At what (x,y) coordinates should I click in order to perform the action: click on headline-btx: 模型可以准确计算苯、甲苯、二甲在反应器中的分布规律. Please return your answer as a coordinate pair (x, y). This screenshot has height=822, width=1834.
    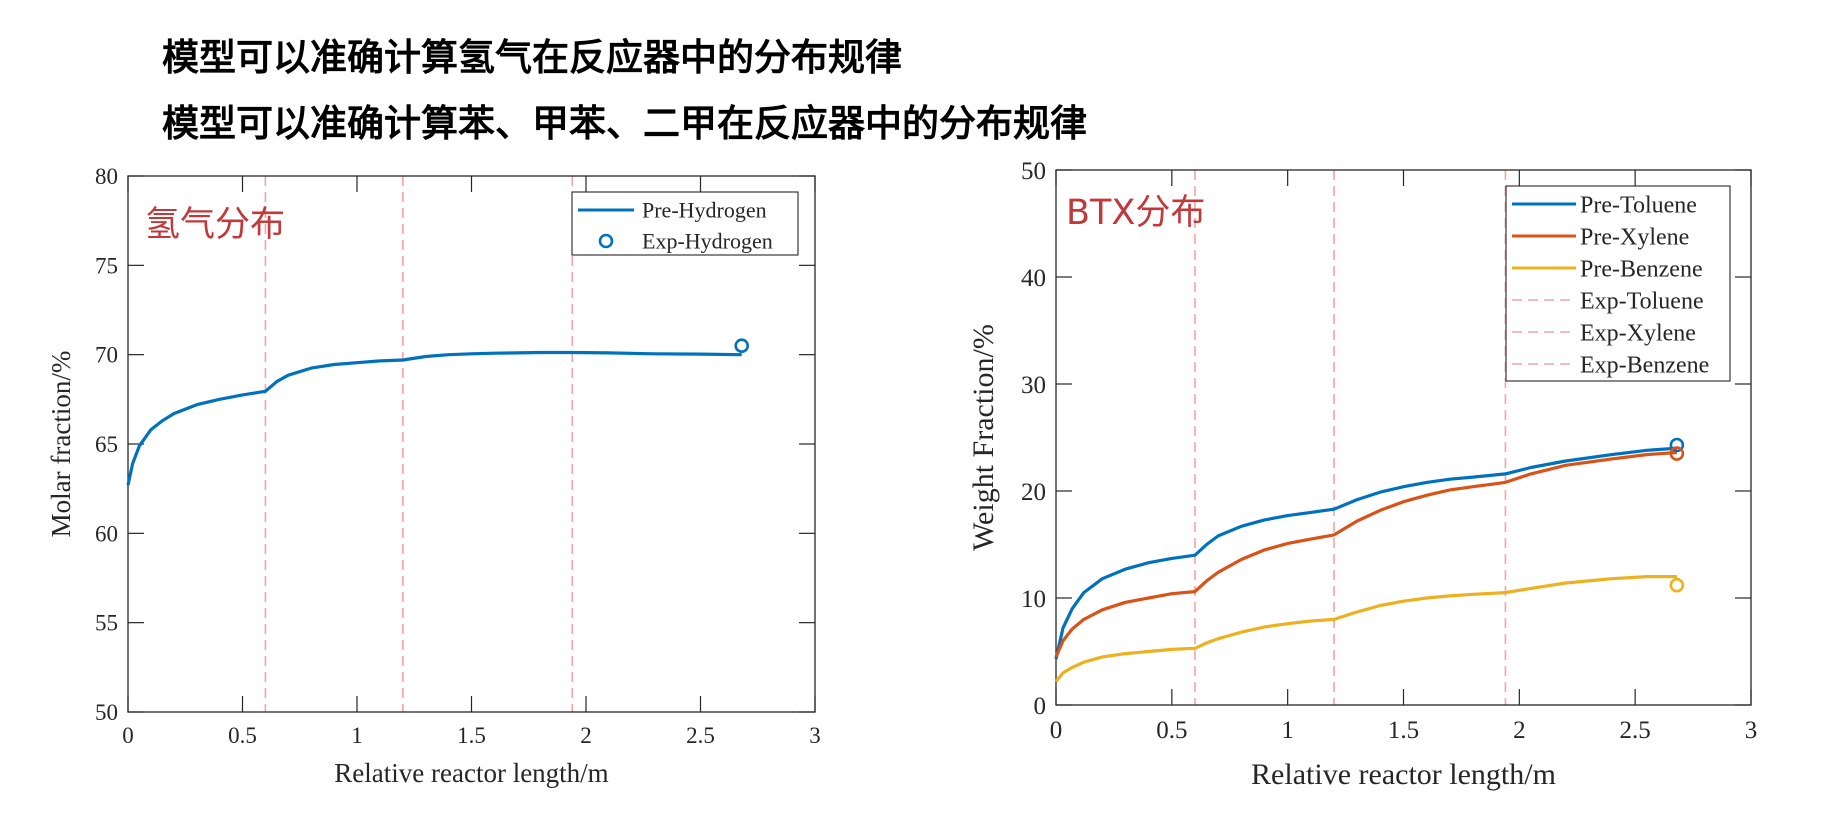
    Looking at the image, I should click on (624, 123).